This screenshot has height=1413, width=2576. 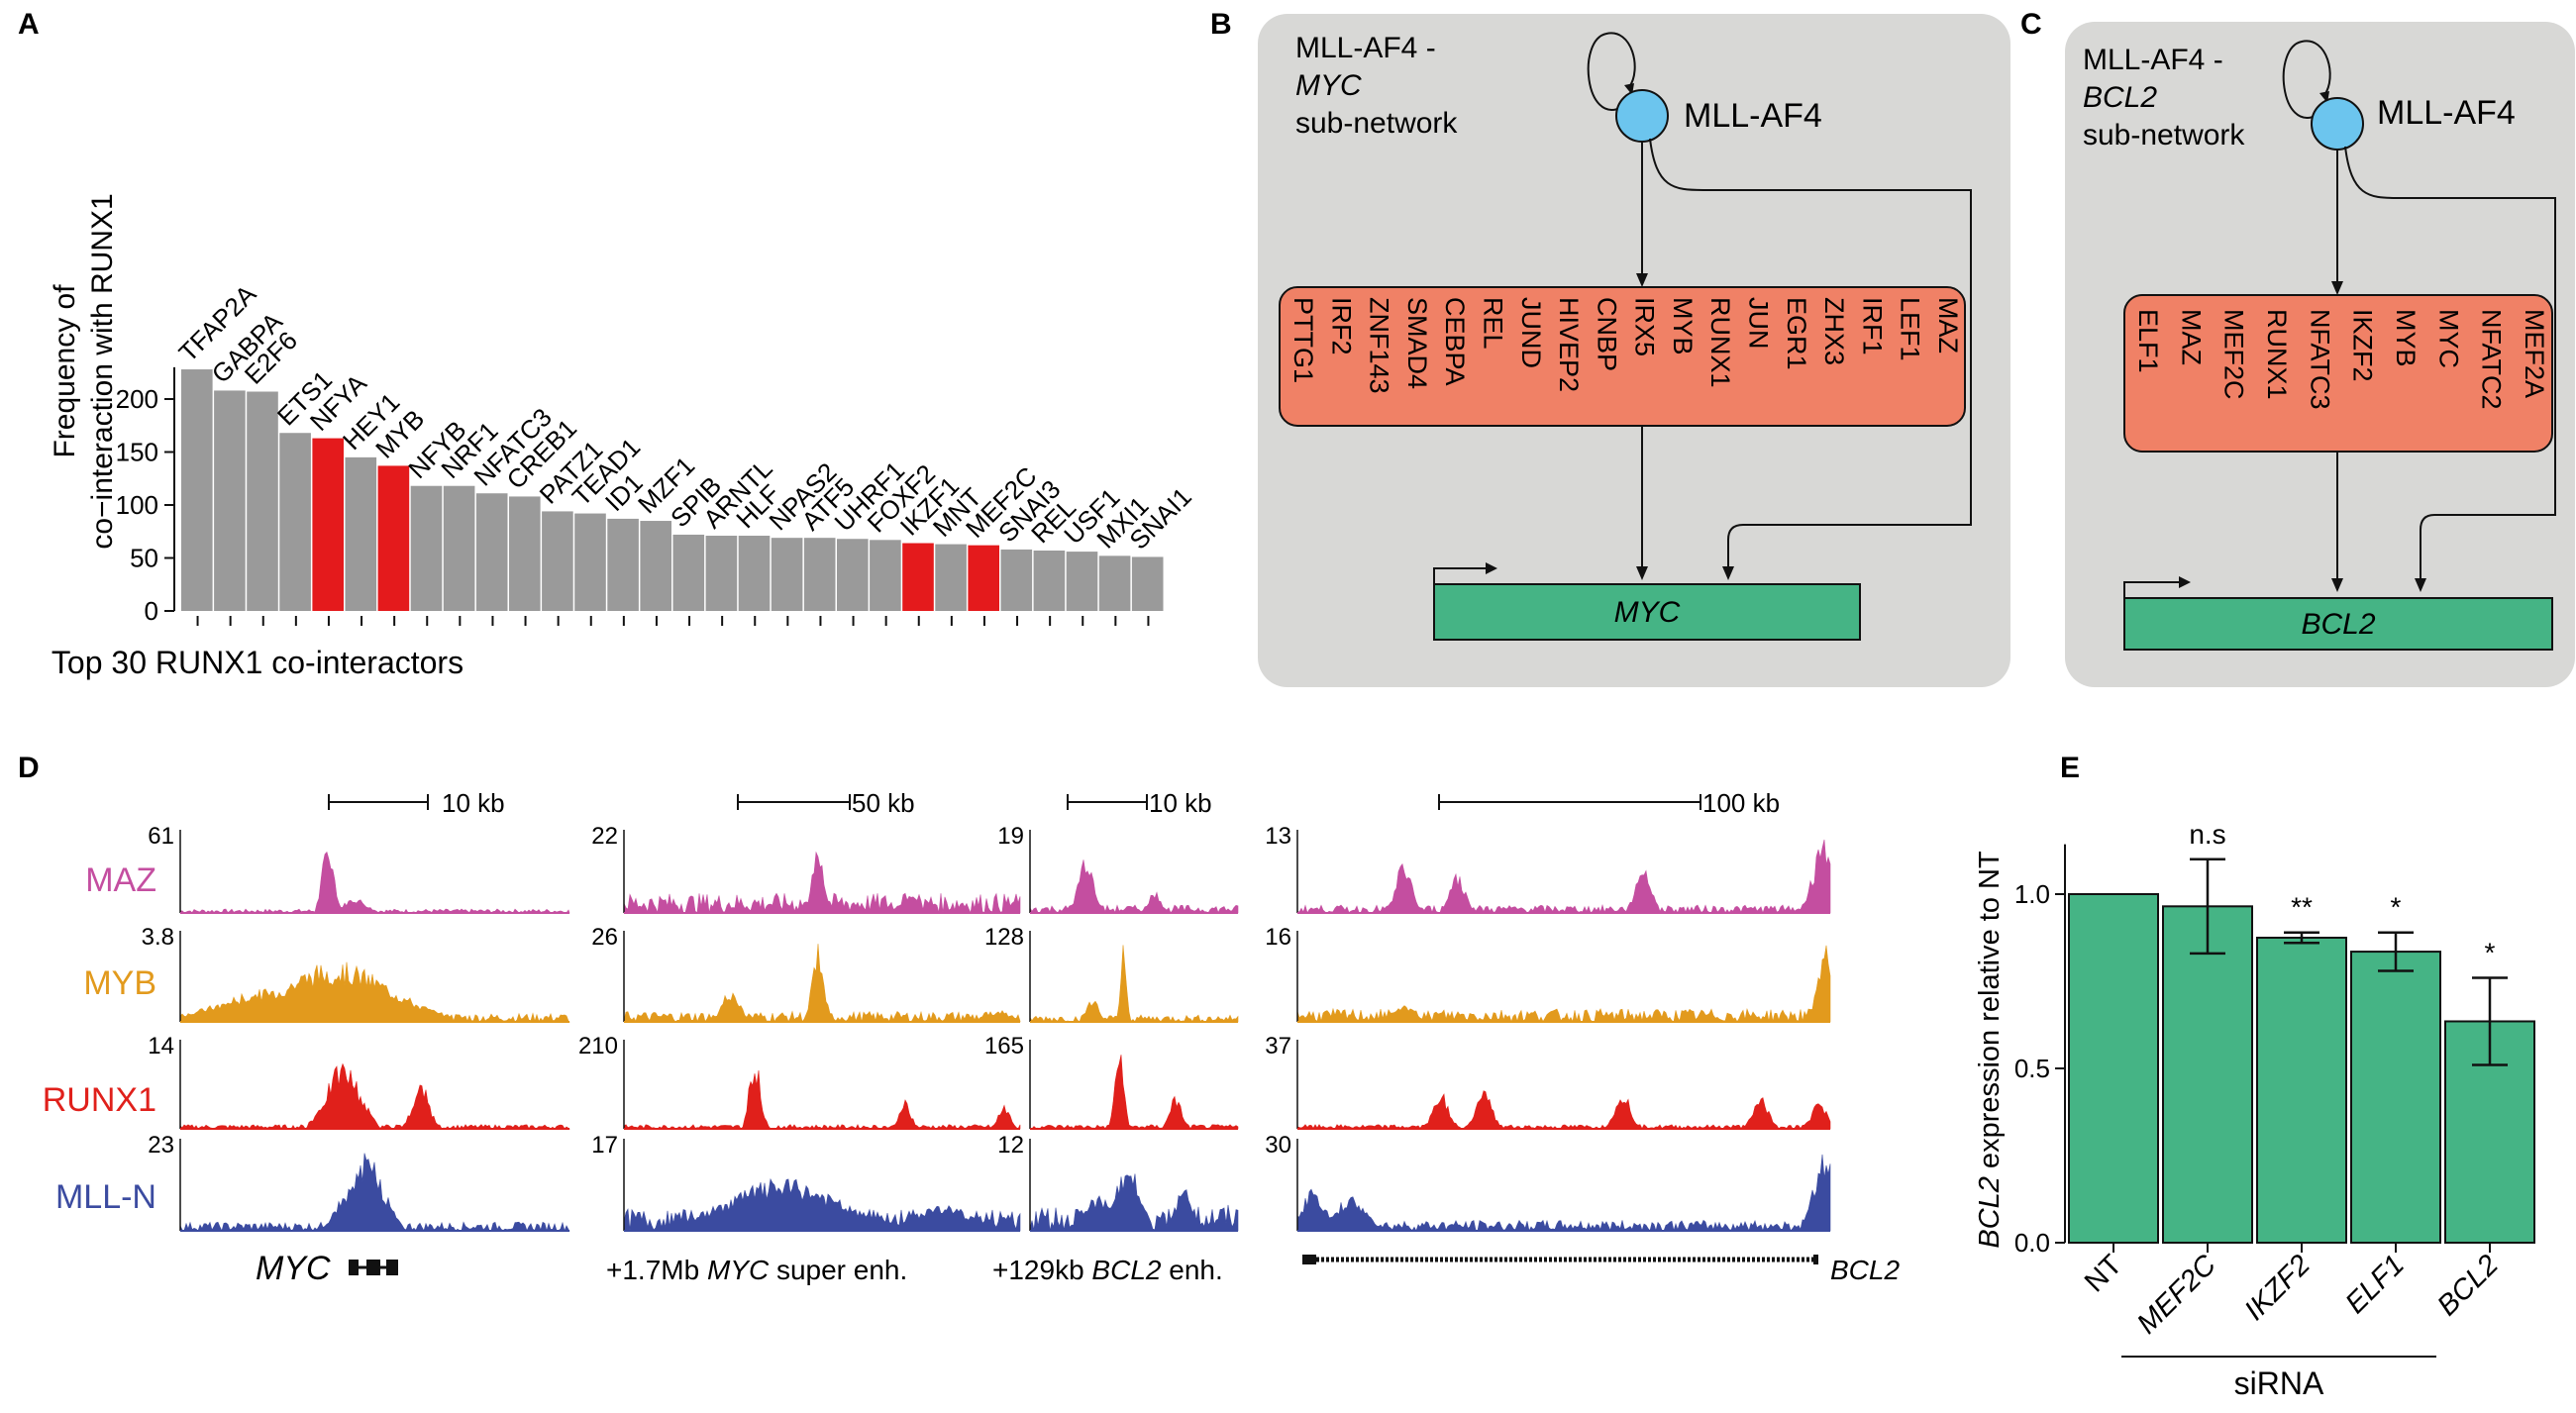 What do you see at coordinates (672, 490) in the screenshot?
I see `chart-a-bars` at bounding box center [672, 490].